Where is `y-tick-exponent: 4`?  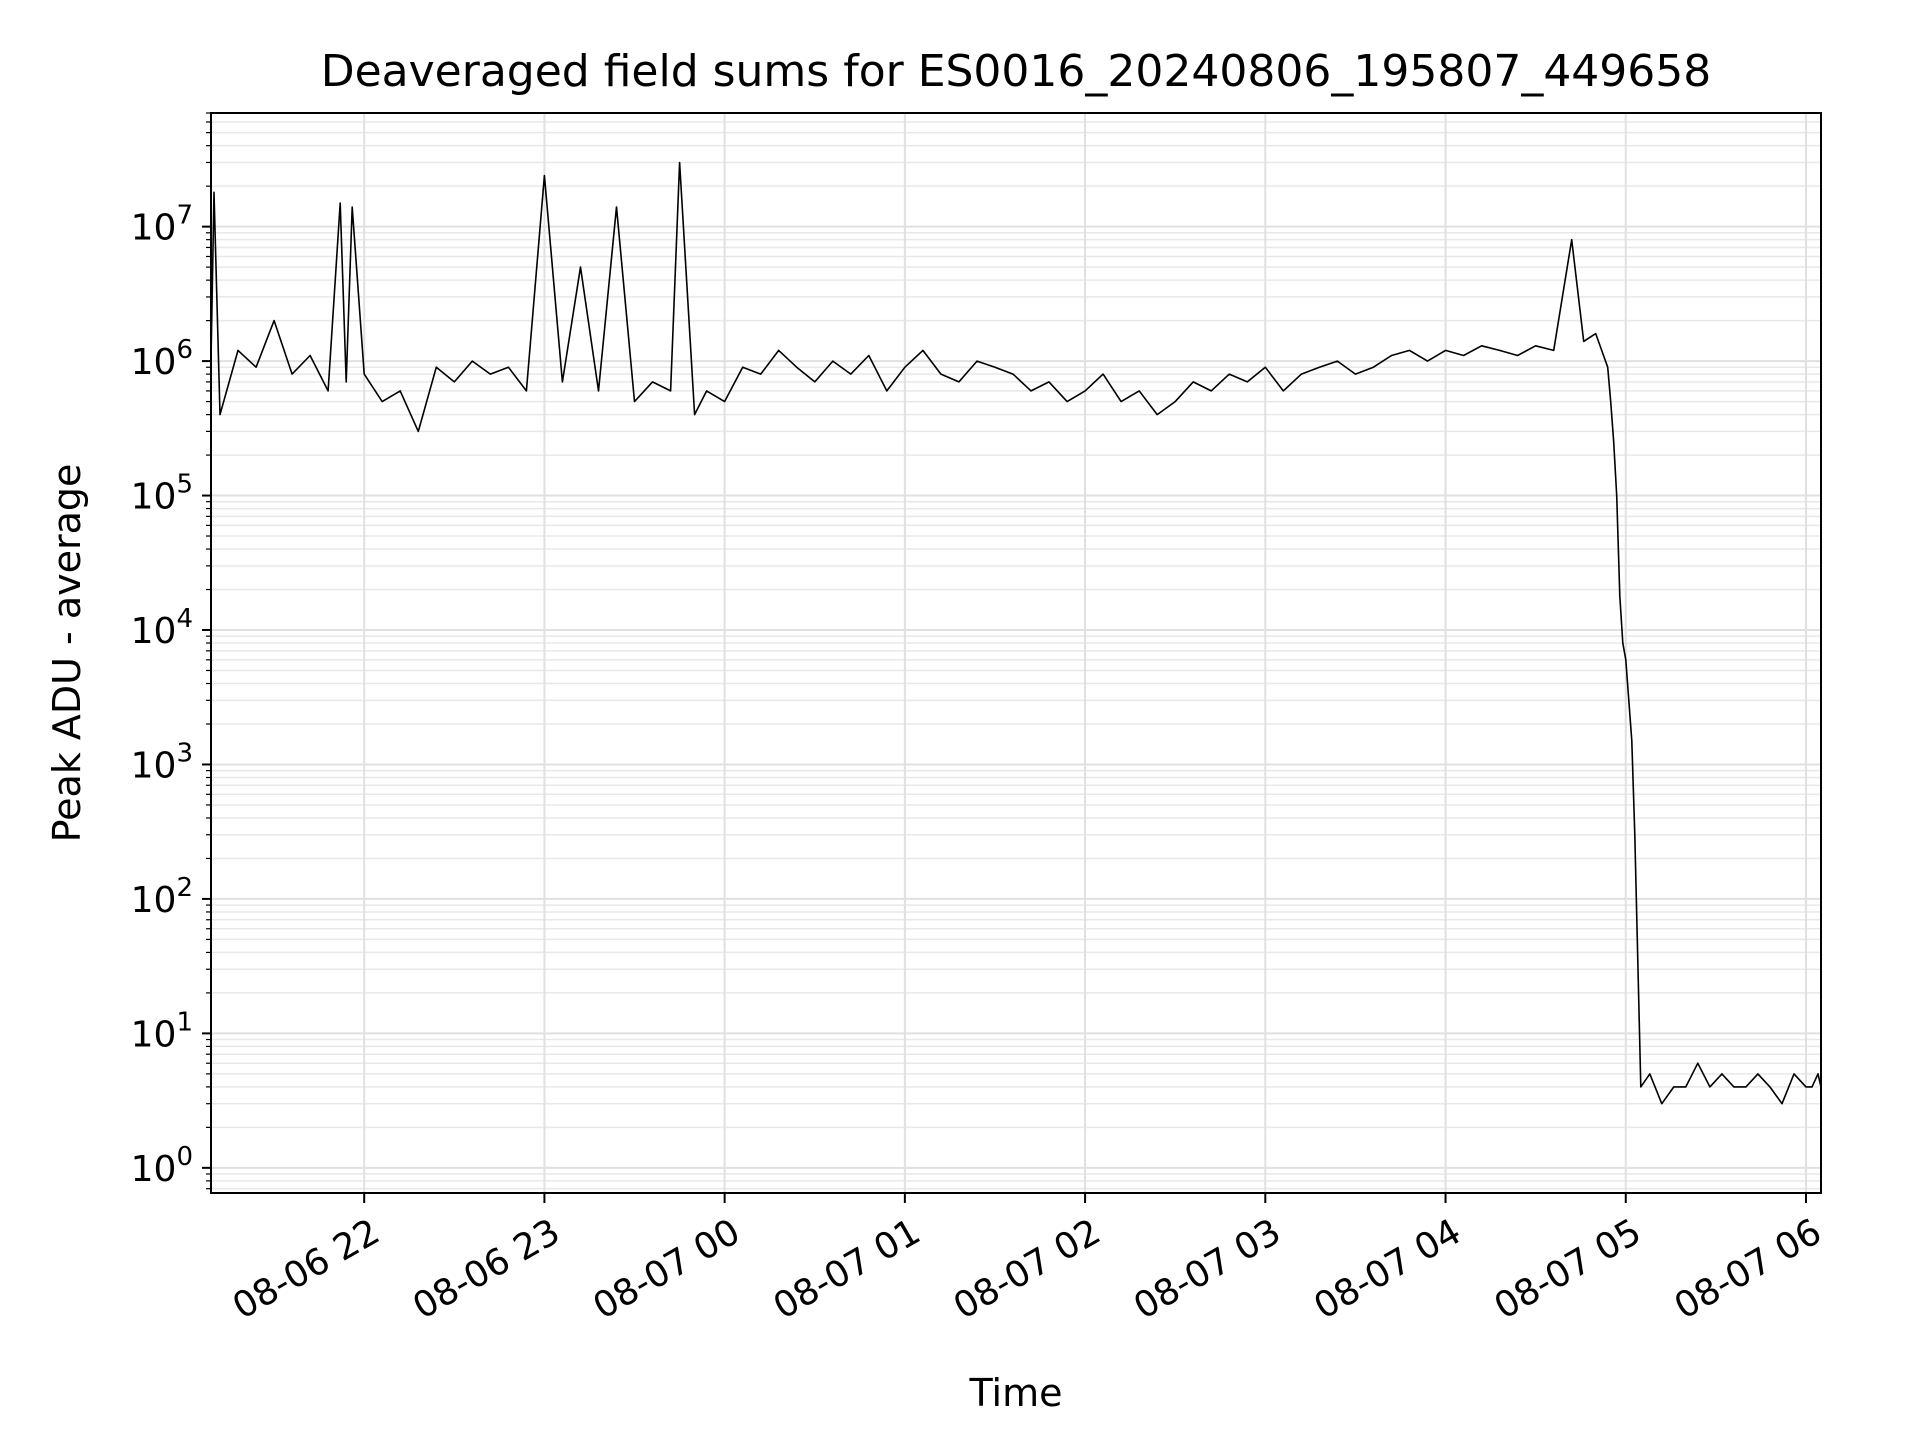 y-tick-exponent: 4 is located at coordinates (184, 619).